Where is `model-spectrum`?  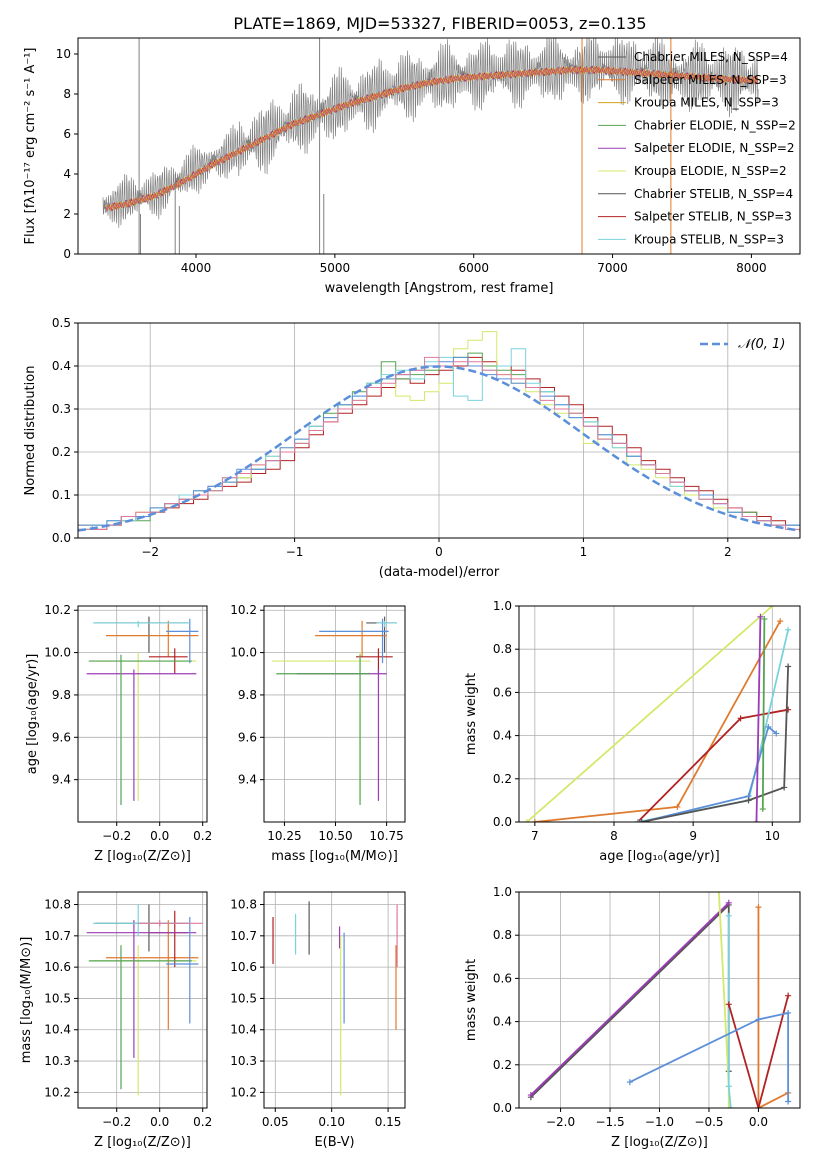
model-spectrum is located at coordinates (432, 138).